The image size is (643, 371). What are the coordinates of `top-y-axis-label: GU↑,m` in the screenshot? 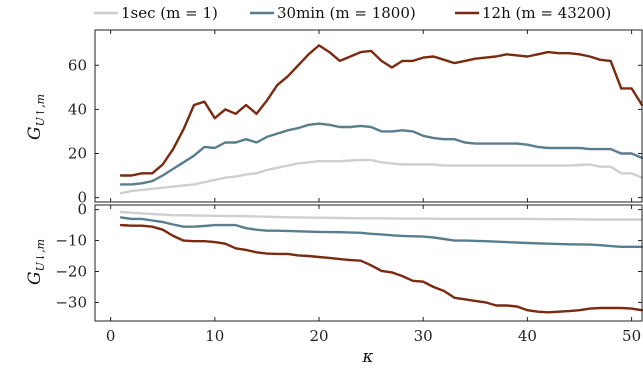 It's located at (36, 117).